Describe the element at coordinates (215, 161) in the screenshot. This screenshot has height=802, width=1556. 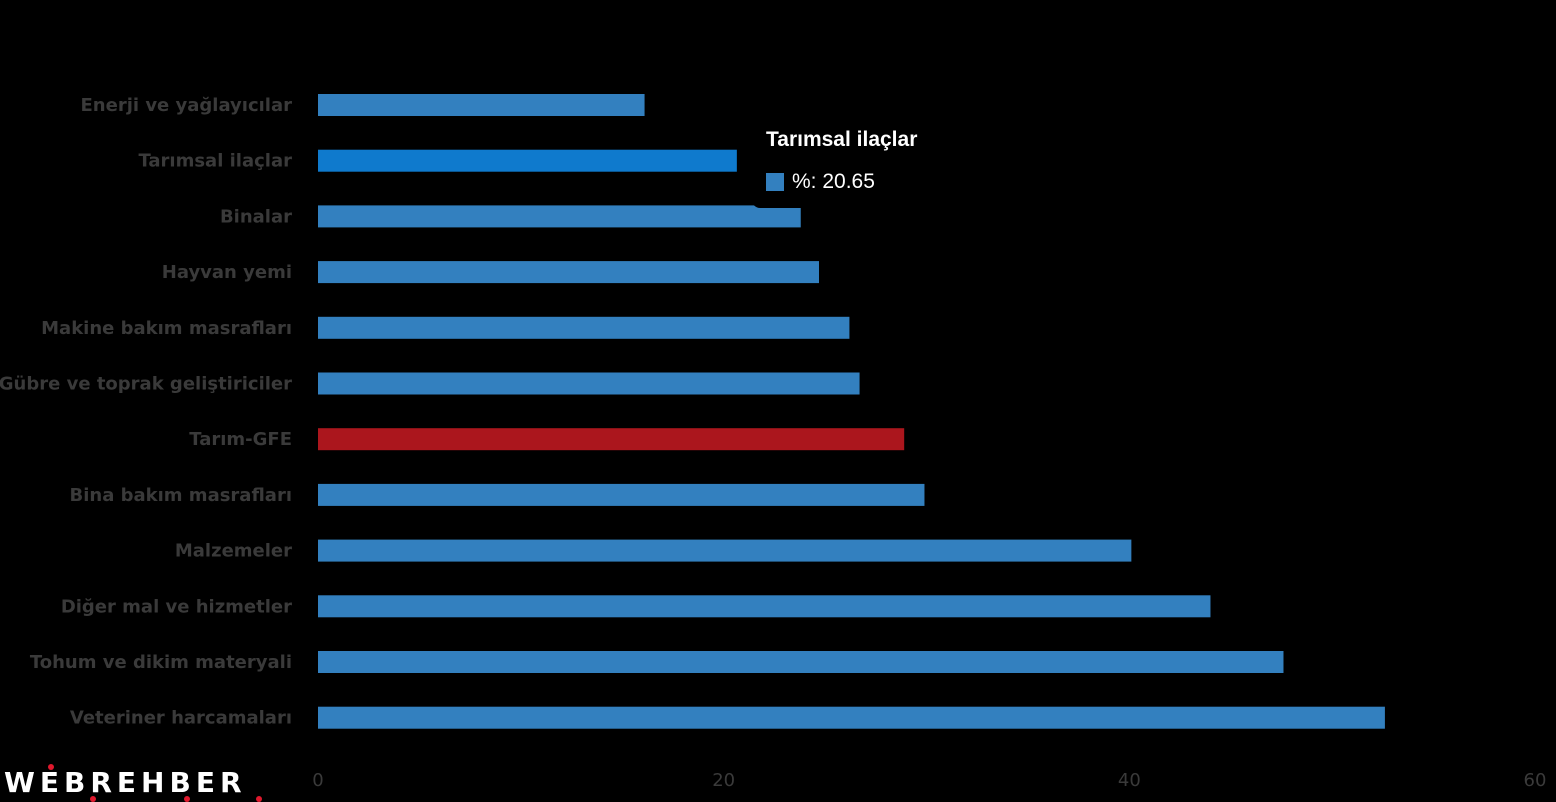
I see `category-label: Tarımsal ilaçlar` at that location.